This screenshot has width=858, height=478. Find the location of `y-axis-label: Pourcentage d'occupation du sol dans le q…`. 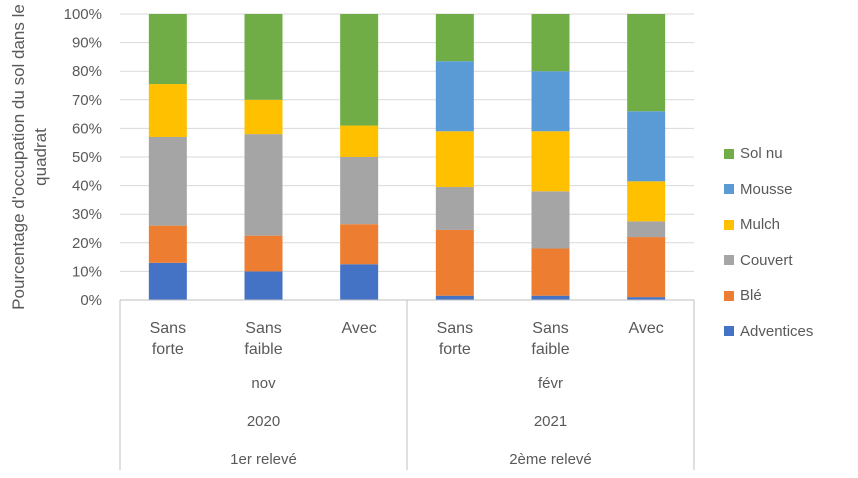

y-axis-label: Pourcentage d'occupation du sol dans le q… is located at coordinates (29, 157).